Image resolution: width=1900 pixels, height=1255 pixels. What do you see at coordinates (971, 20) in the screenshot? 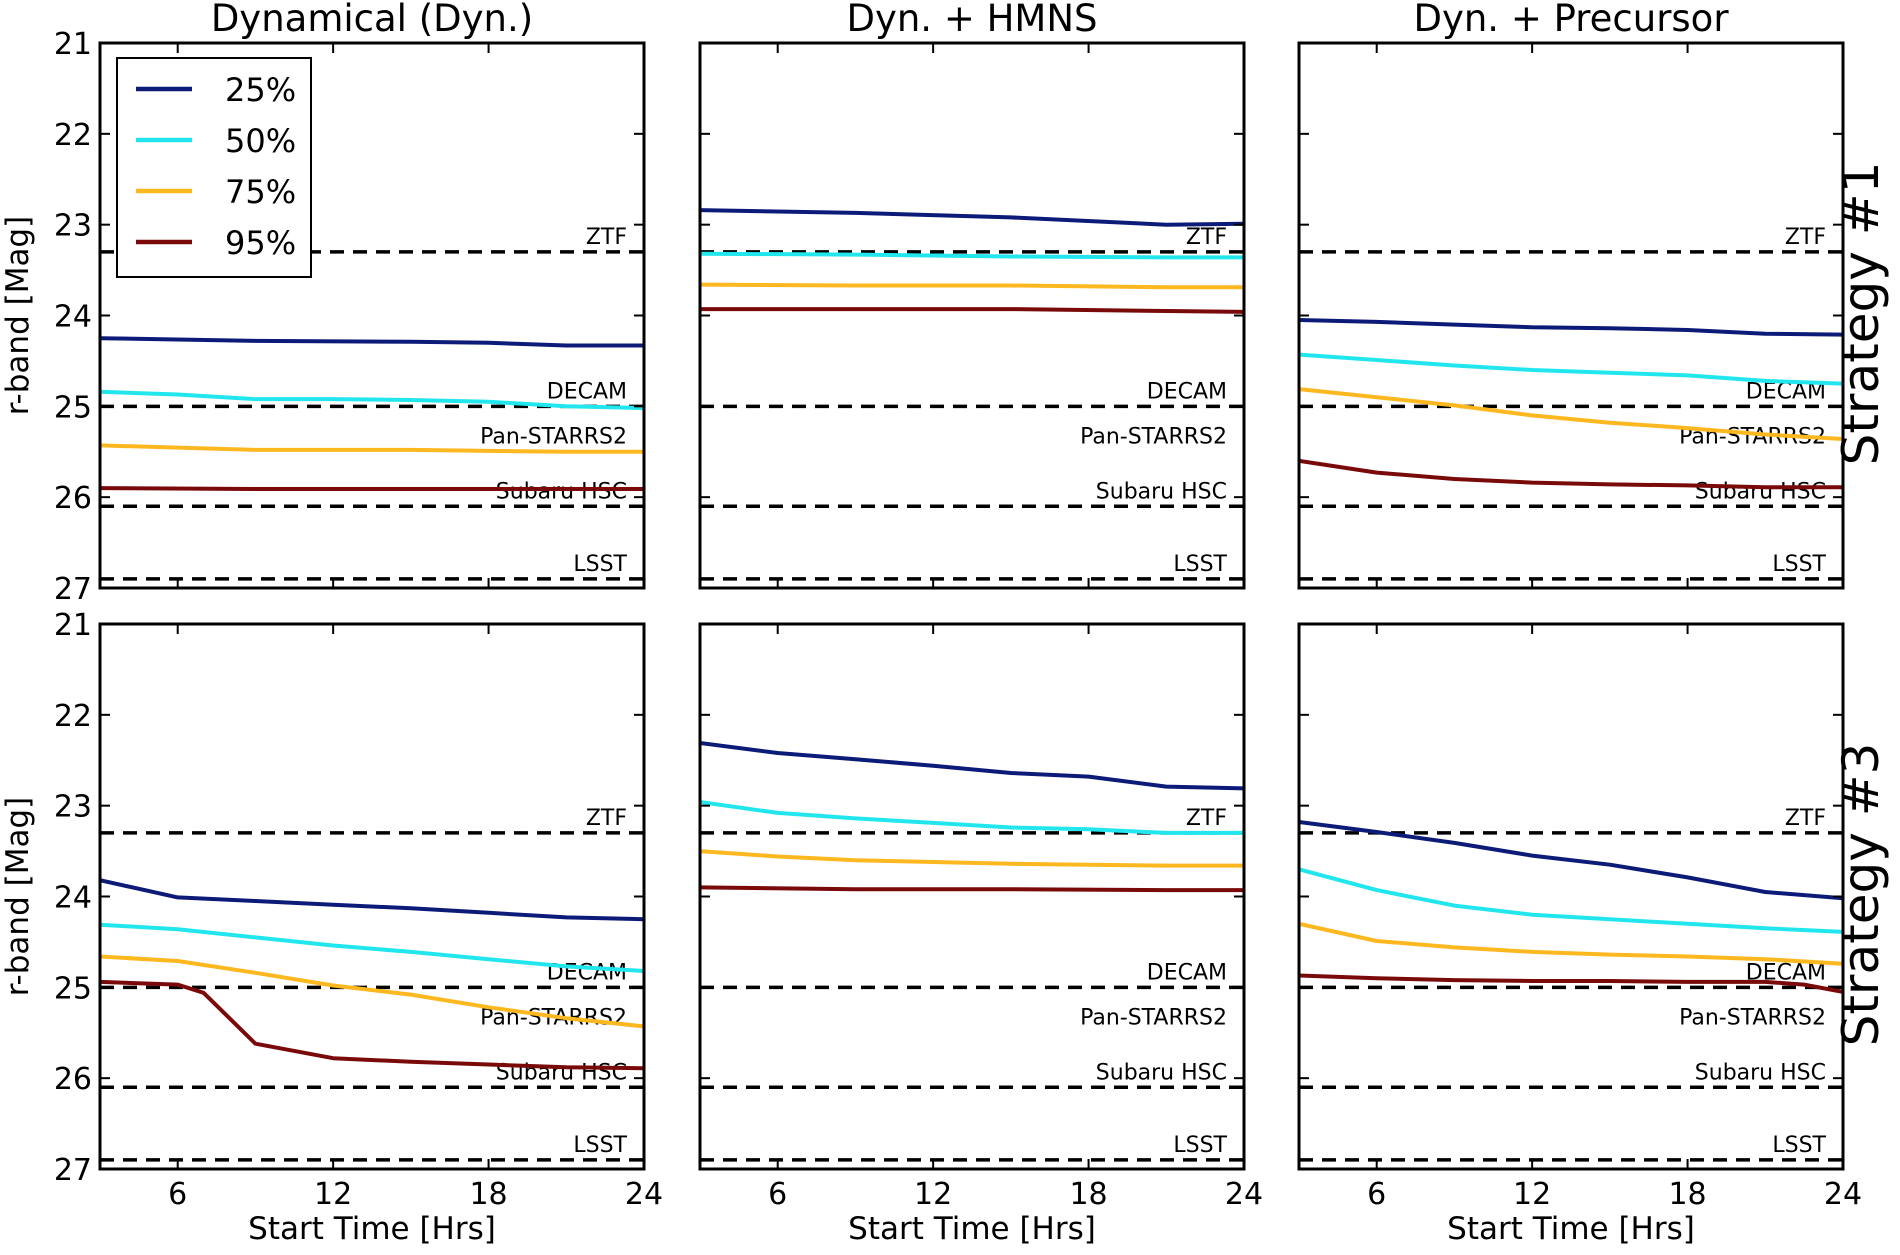
I see `column-title-1: Dyn. + HMNS` at bounding box center [971, 20].